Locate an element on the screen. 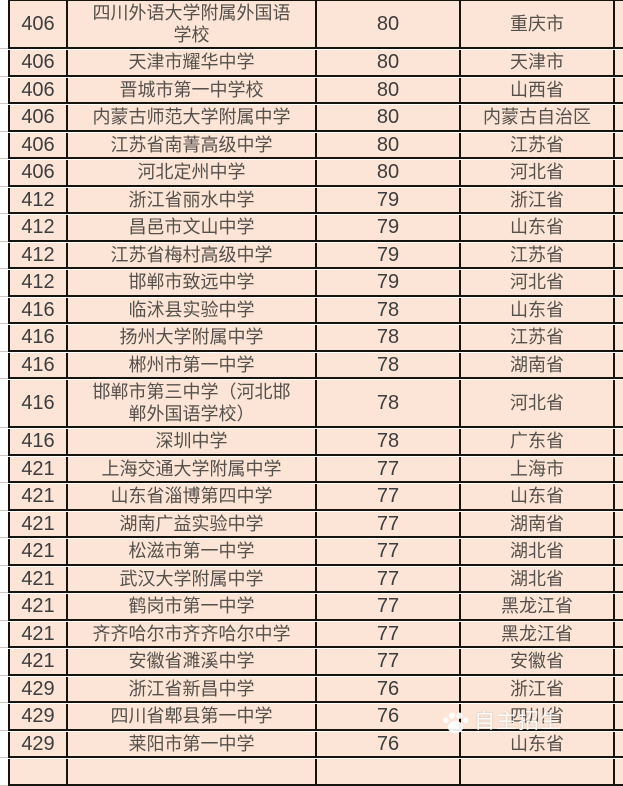  school-cell: 内蒙古师范大学附属中学 is located at coordinates (190, 117).